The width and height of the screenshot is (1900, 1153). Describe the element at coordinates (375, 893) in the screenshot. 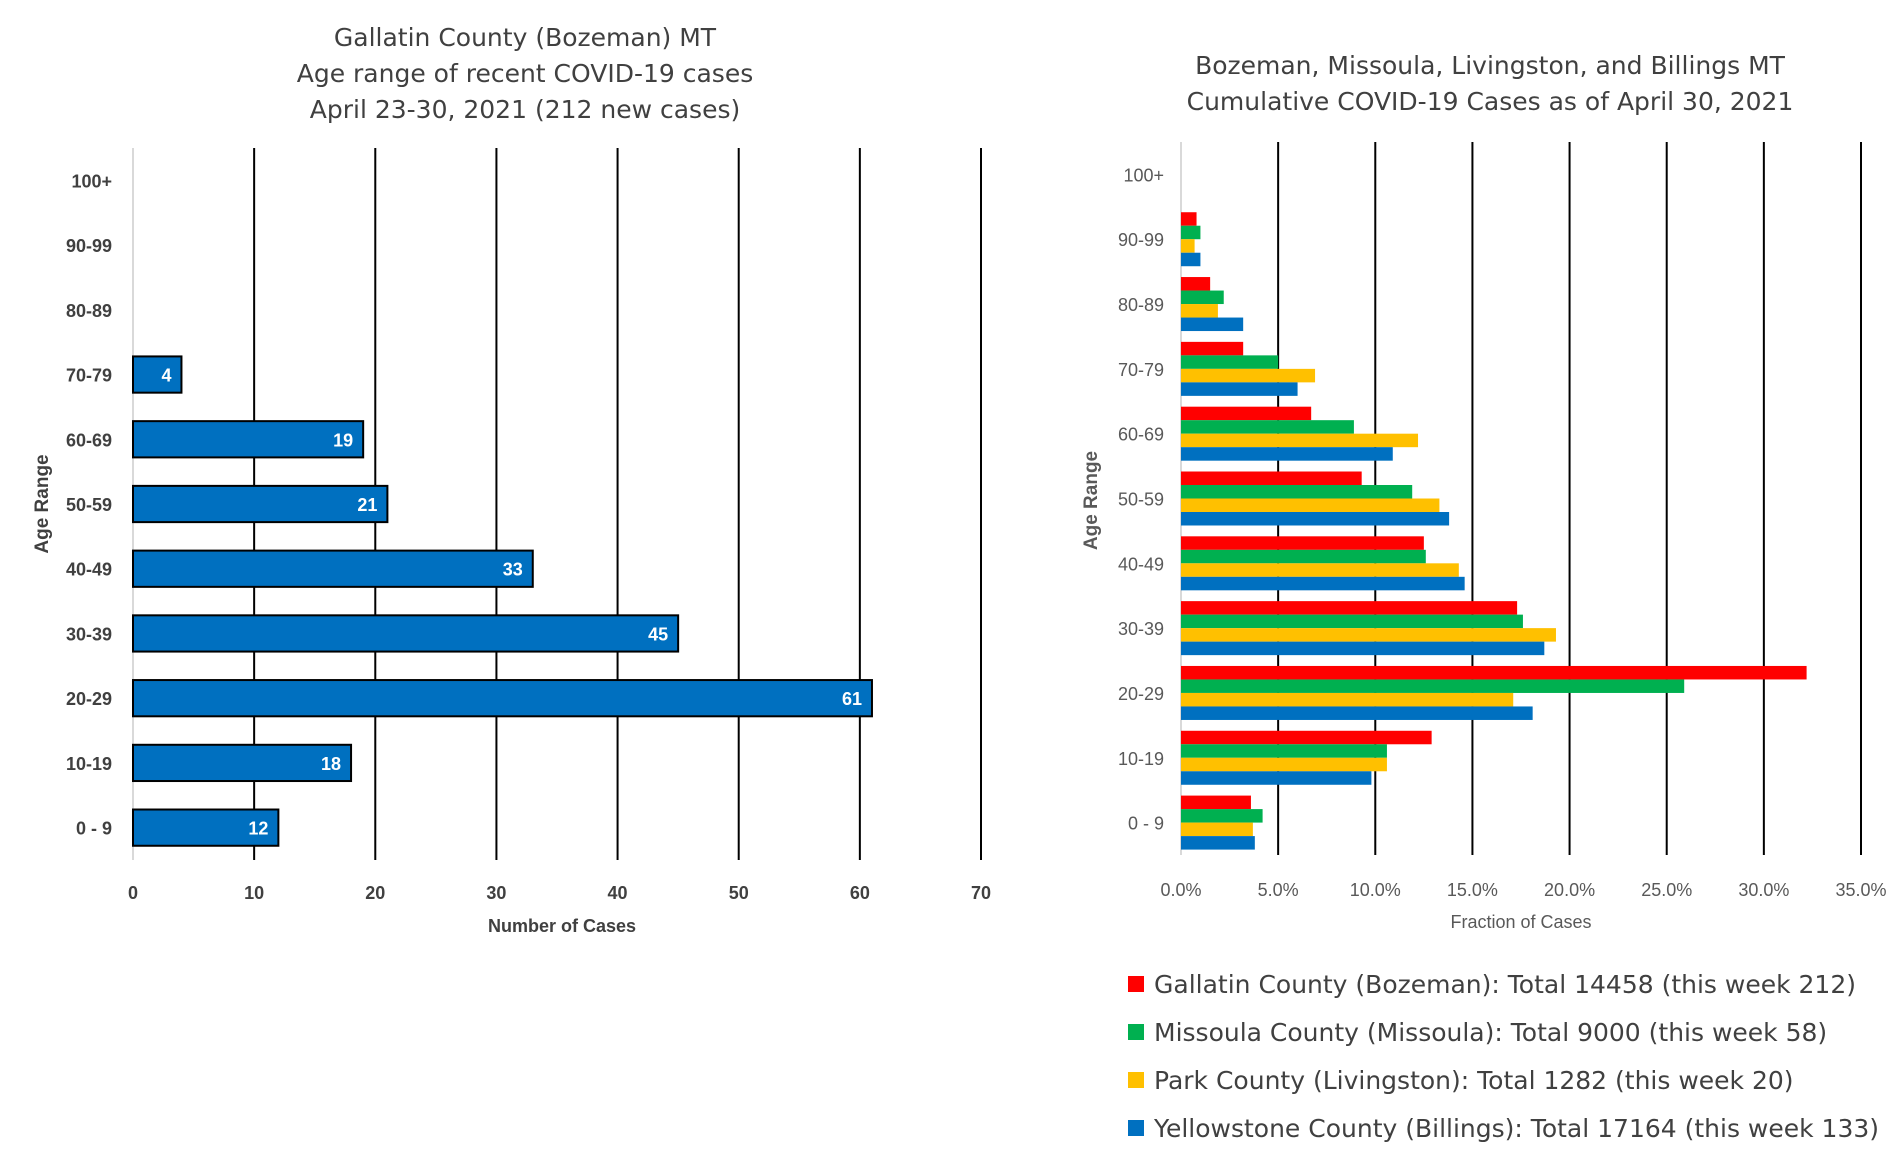

I see `x-tick-label: 20` at that location.